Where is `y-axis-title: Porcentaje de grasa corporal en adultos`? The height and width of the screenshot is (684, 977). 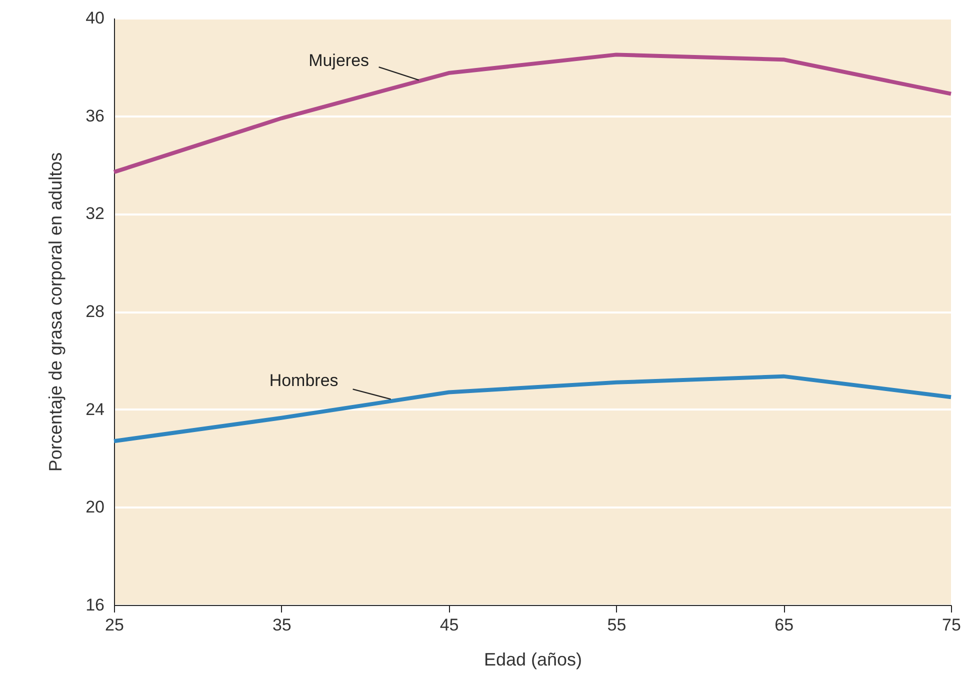 y-axis-title: Porcentaje de grasa corporal en adultos is located at coordinates (56, 312).